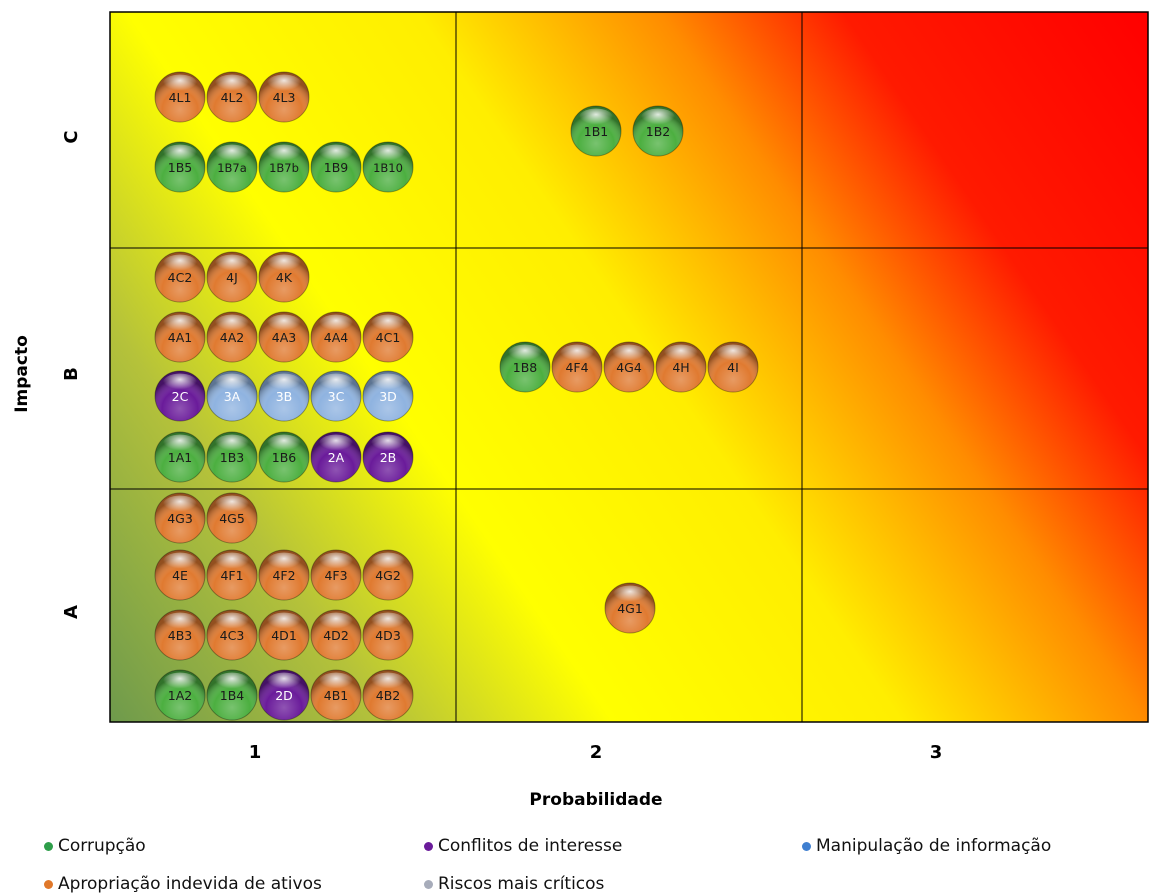 The image size is (1155, 895). What do you see at coordinates (336, 575) in the screenshot?
I see `risk-marker-4f3: 4F3` at bounding box center [336, 575].